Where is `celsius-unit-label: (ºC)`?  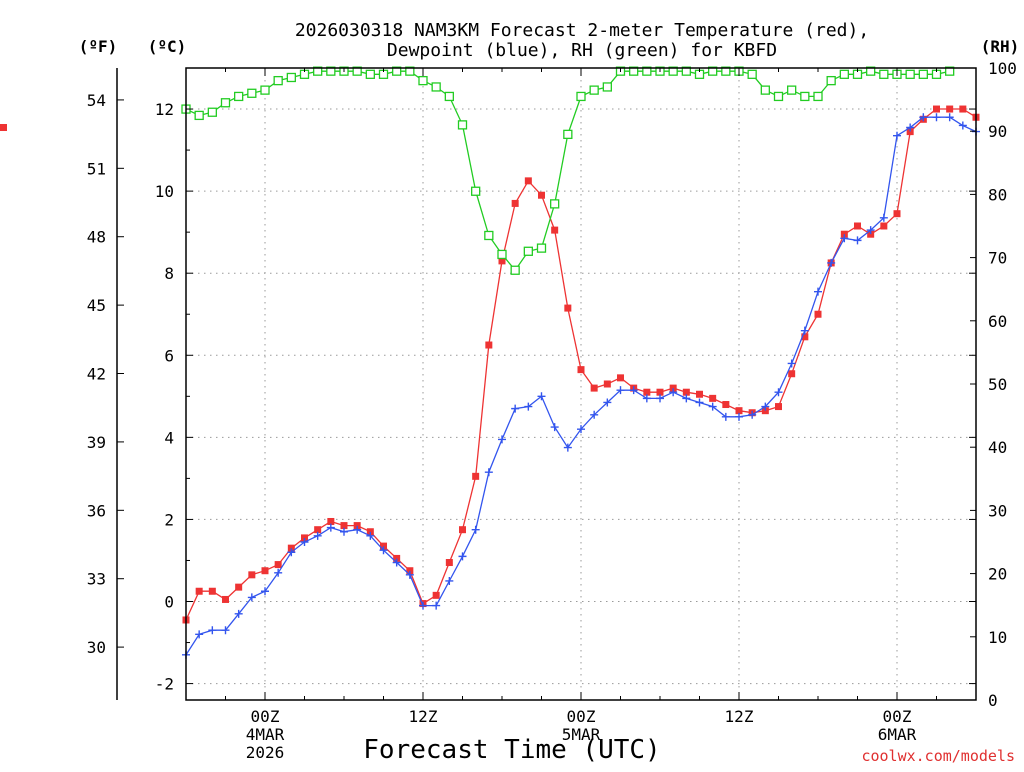
celsius-unit-label: (ºC) is located at coordinates (167, 46).